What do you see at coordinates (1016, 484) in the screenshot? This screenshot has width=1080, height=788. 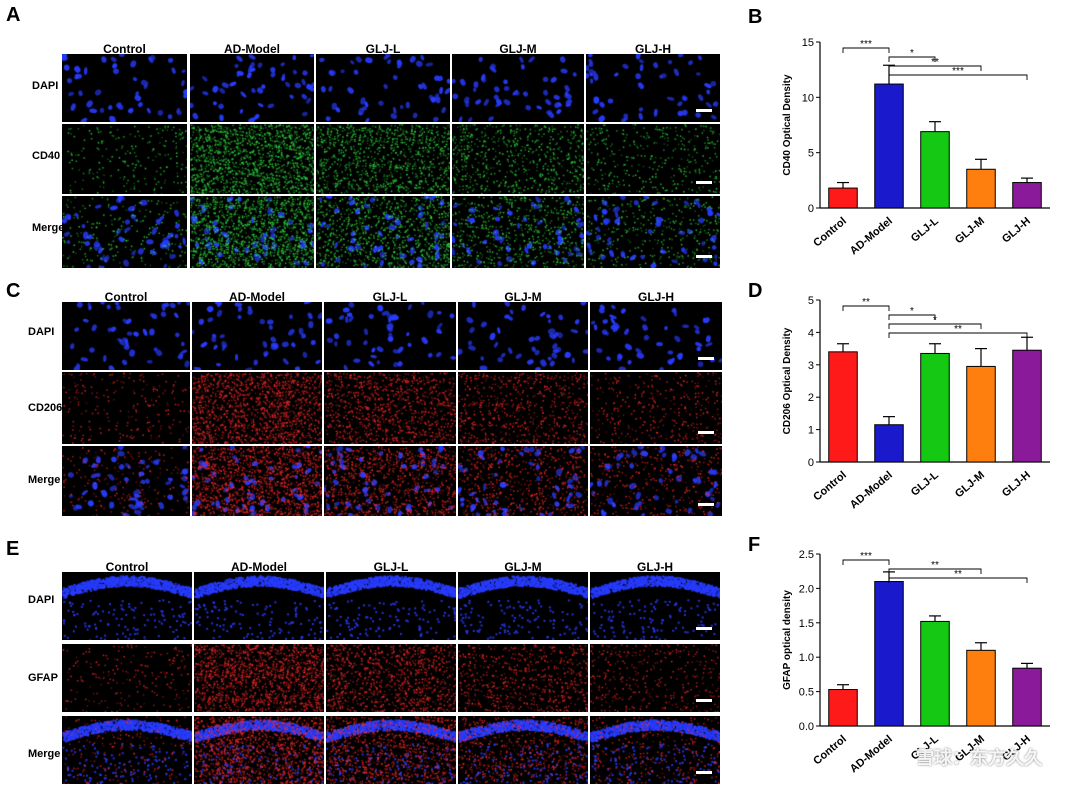 I see `x-tick-label: GLJ-H` at bounding box center [1016, 484].